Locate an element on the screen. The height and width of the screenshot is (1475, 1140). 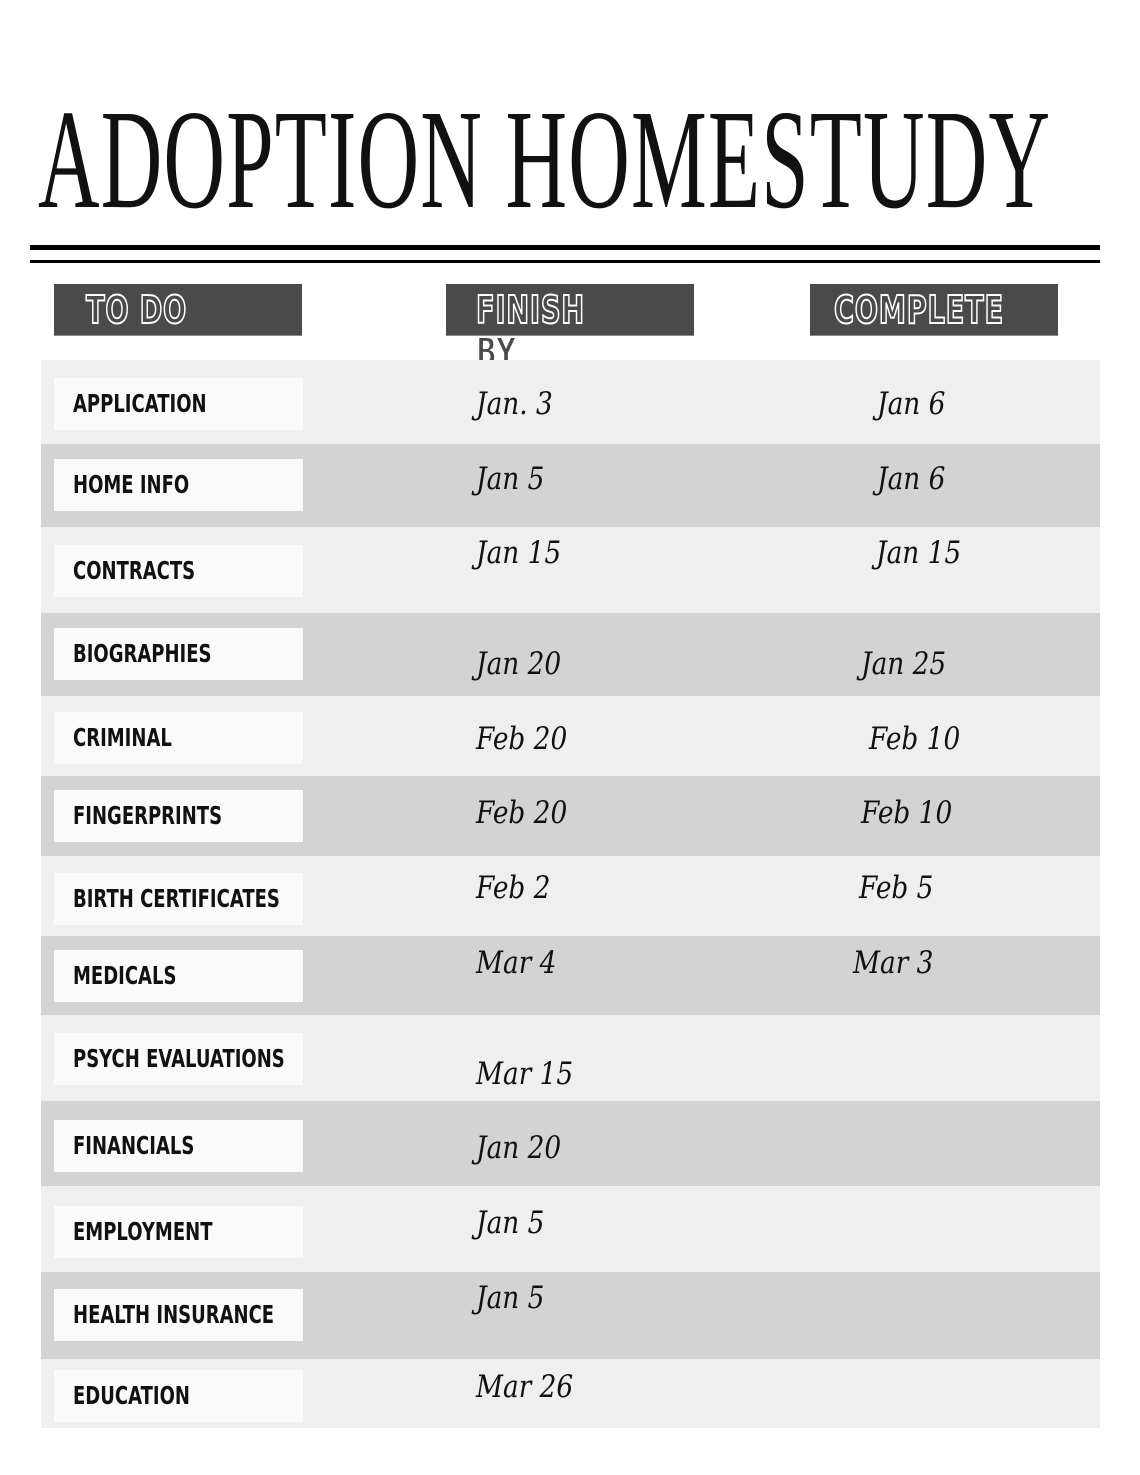
task-label-box: CRIMINAL is located at coordinates (178, 738).